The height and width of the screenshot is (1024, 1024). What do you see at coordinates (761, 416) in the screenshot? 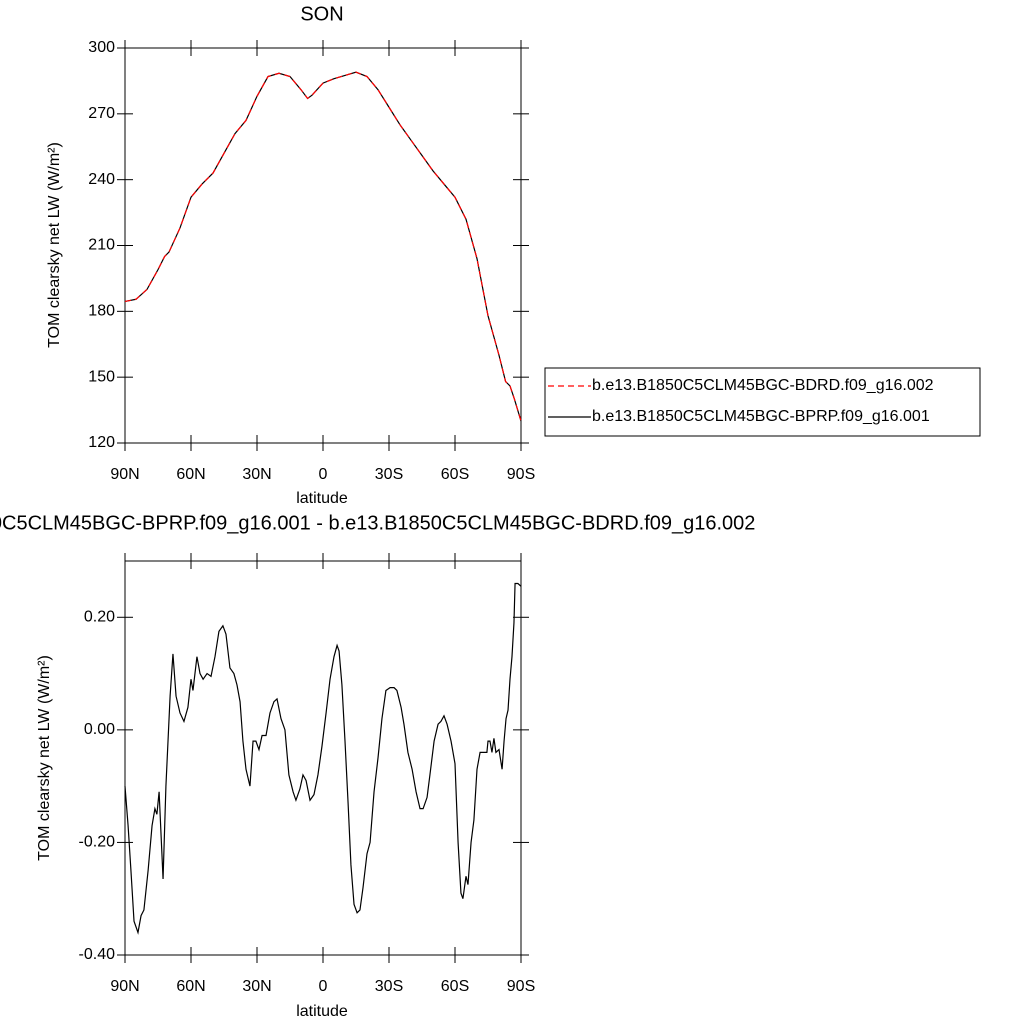
I see `legend-label: b.e13.B1850C5CLM45BGC-BPRP.f09_g16.001` at bounding box center [761, 416].